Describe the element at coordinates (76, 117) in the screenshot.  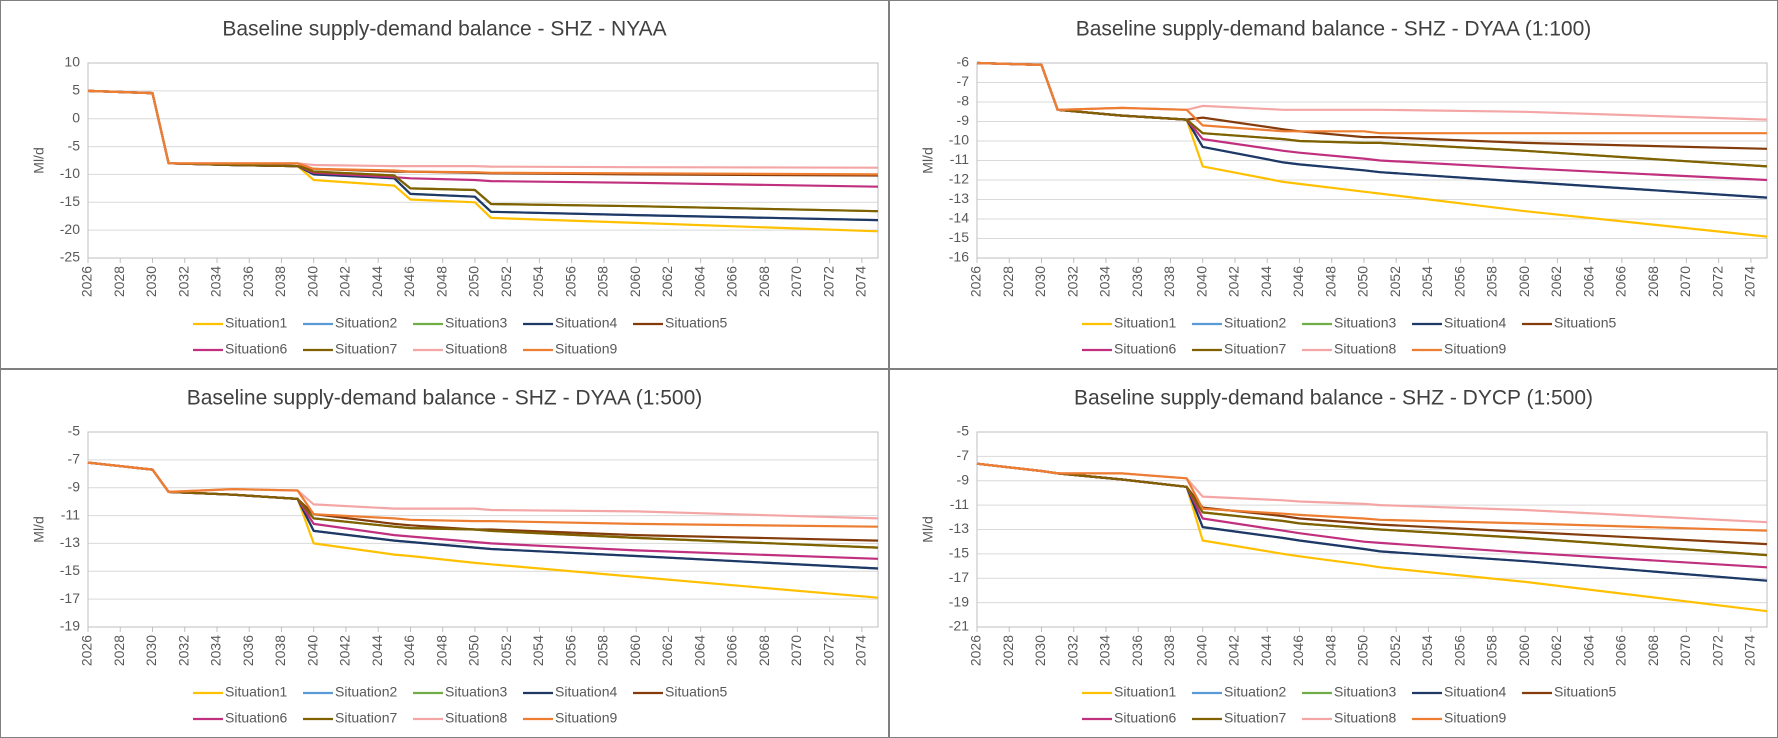
I see `y-tick-label: 0` at that location.